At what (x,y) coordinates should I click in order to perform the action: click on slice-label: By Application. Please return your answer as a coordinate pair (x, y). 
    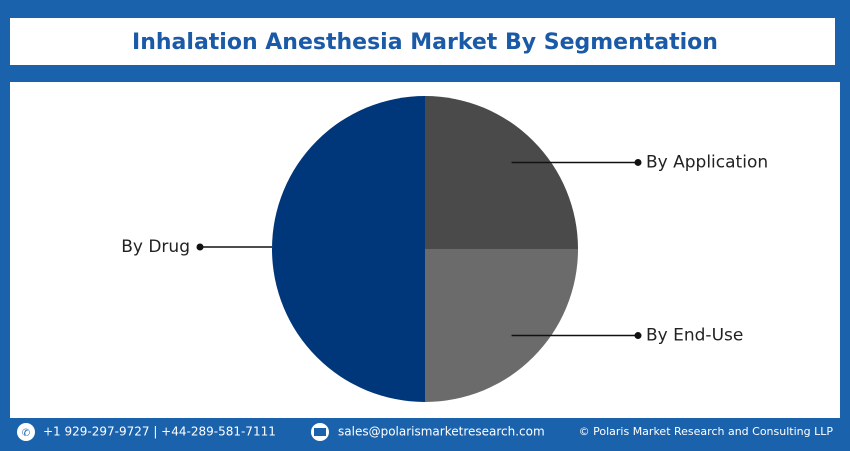
    Looking at the image, I should click on (707, 162).